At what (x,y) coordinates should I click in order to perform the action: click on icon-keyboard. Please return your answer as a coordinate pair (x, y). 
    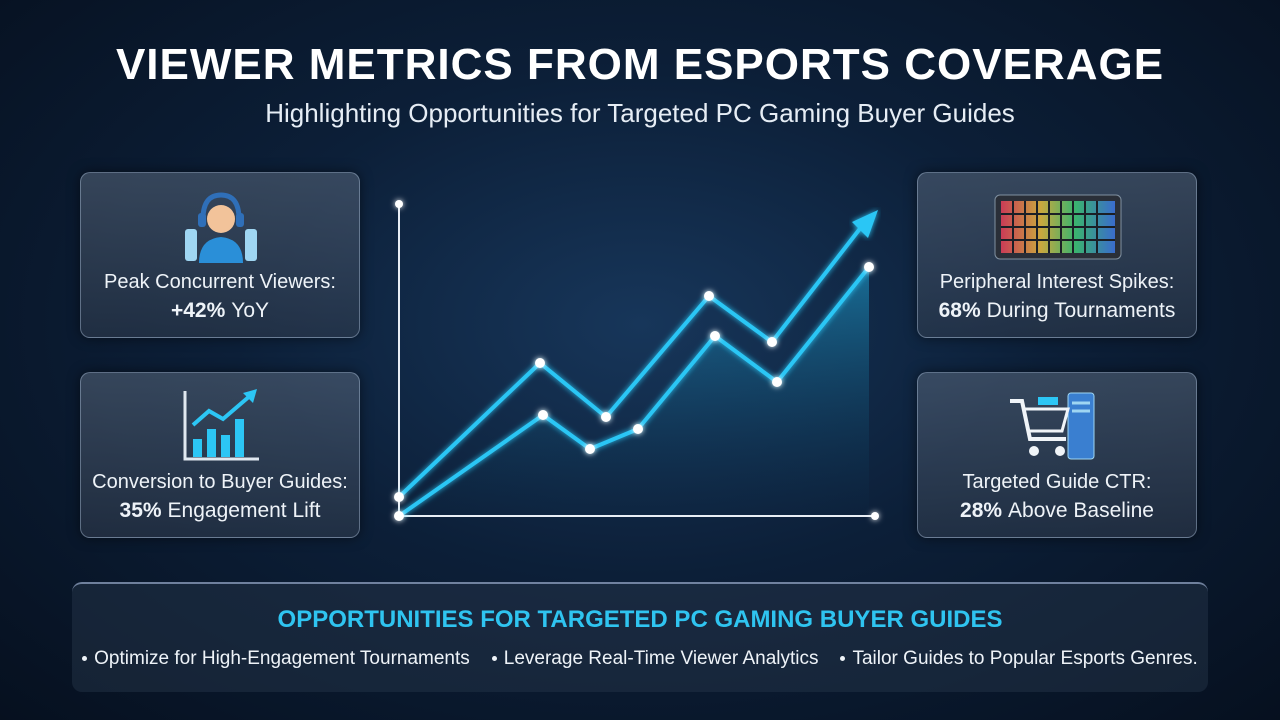
    Looking at the image, I should click on (1058, 227).